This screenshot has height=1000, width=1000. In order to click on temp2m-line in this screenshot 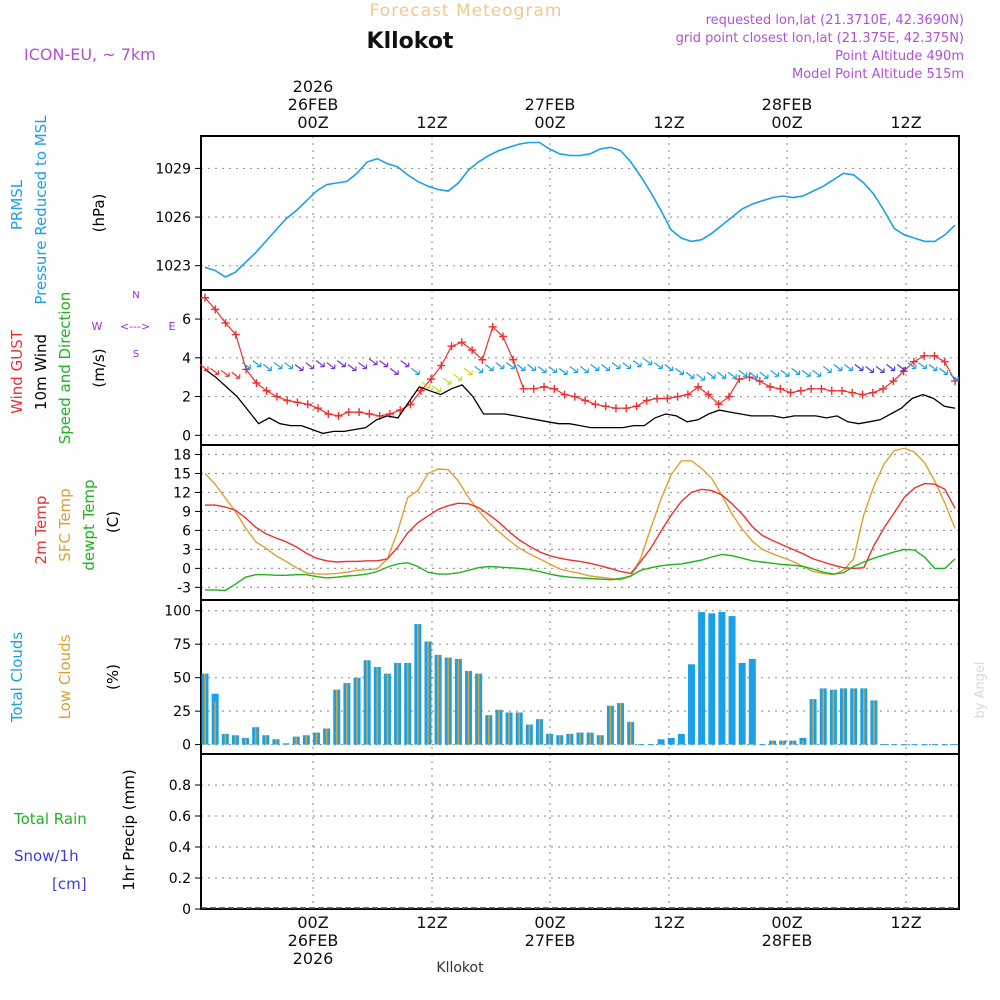, I will do `click(580, 528)`.